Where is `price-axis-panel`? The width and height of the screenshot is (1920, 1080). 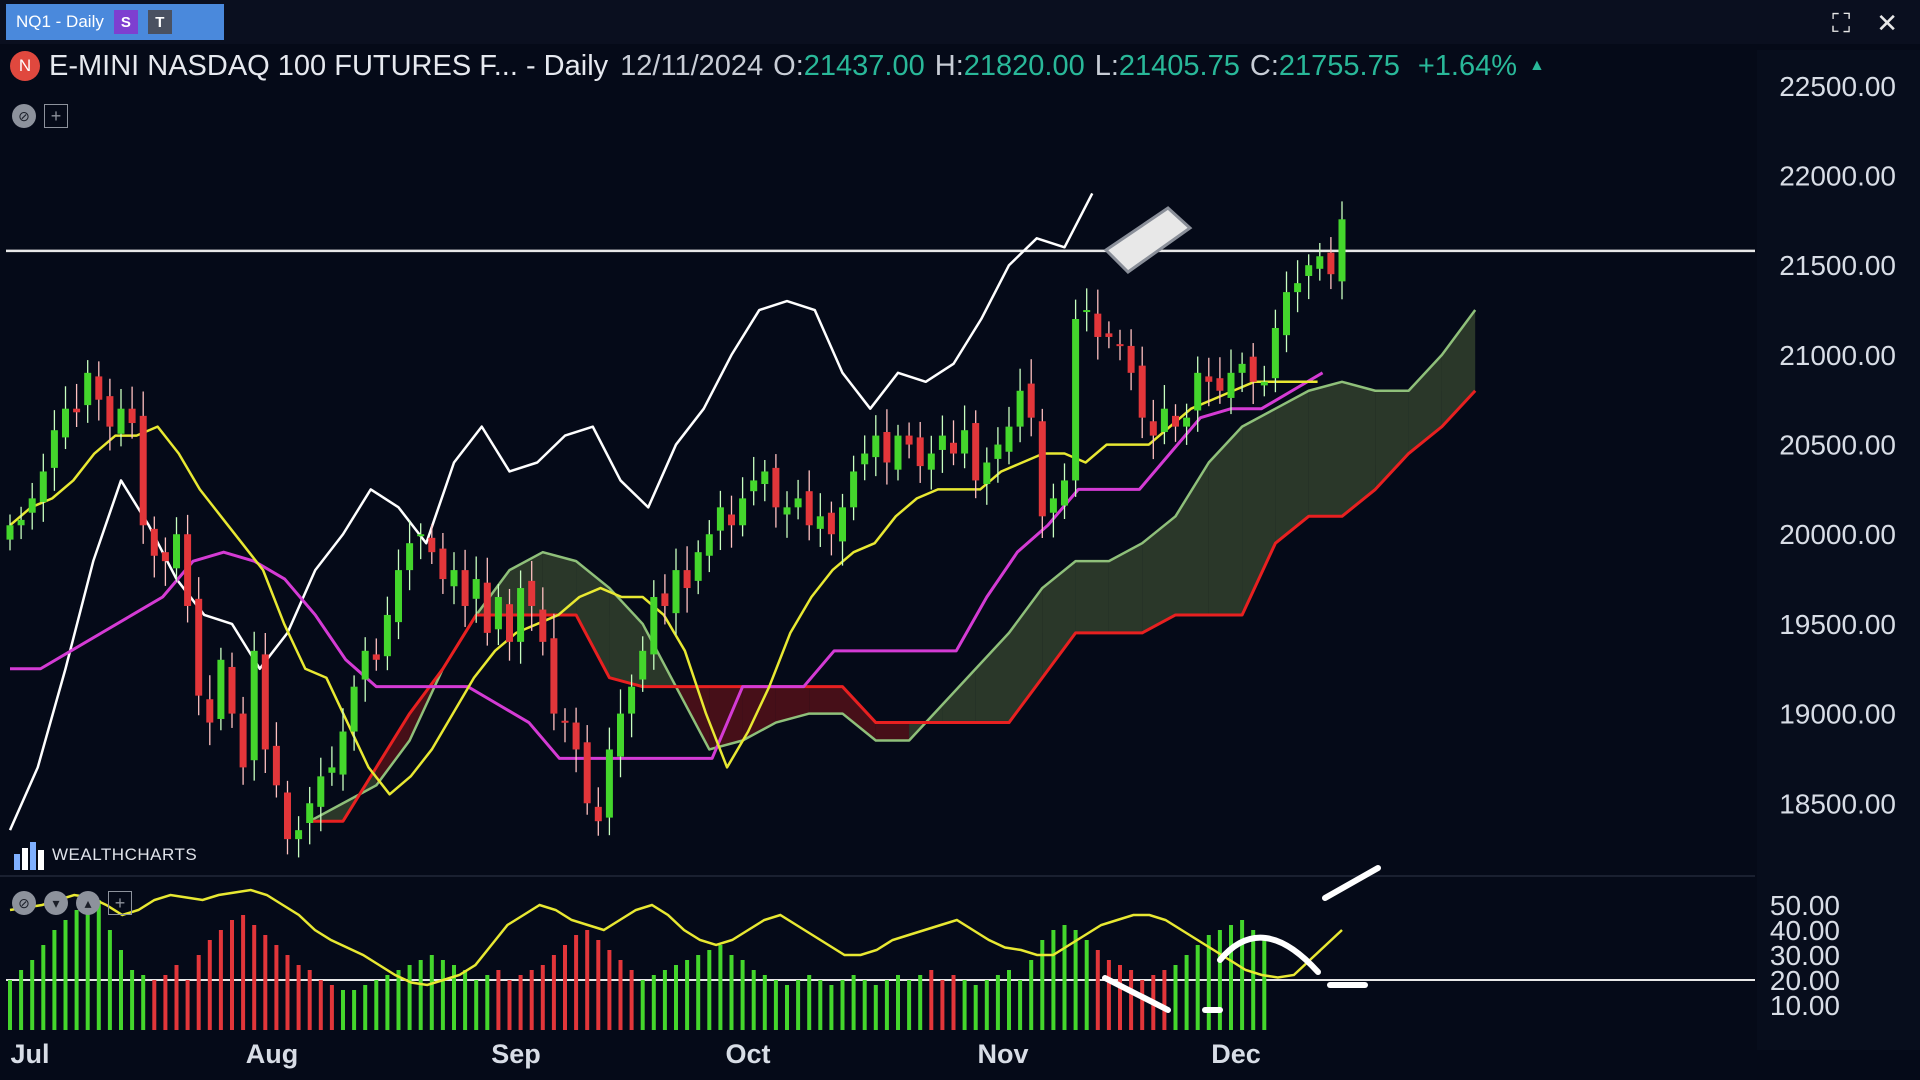 price-axis-panel is located at coordinates (1838, 550).